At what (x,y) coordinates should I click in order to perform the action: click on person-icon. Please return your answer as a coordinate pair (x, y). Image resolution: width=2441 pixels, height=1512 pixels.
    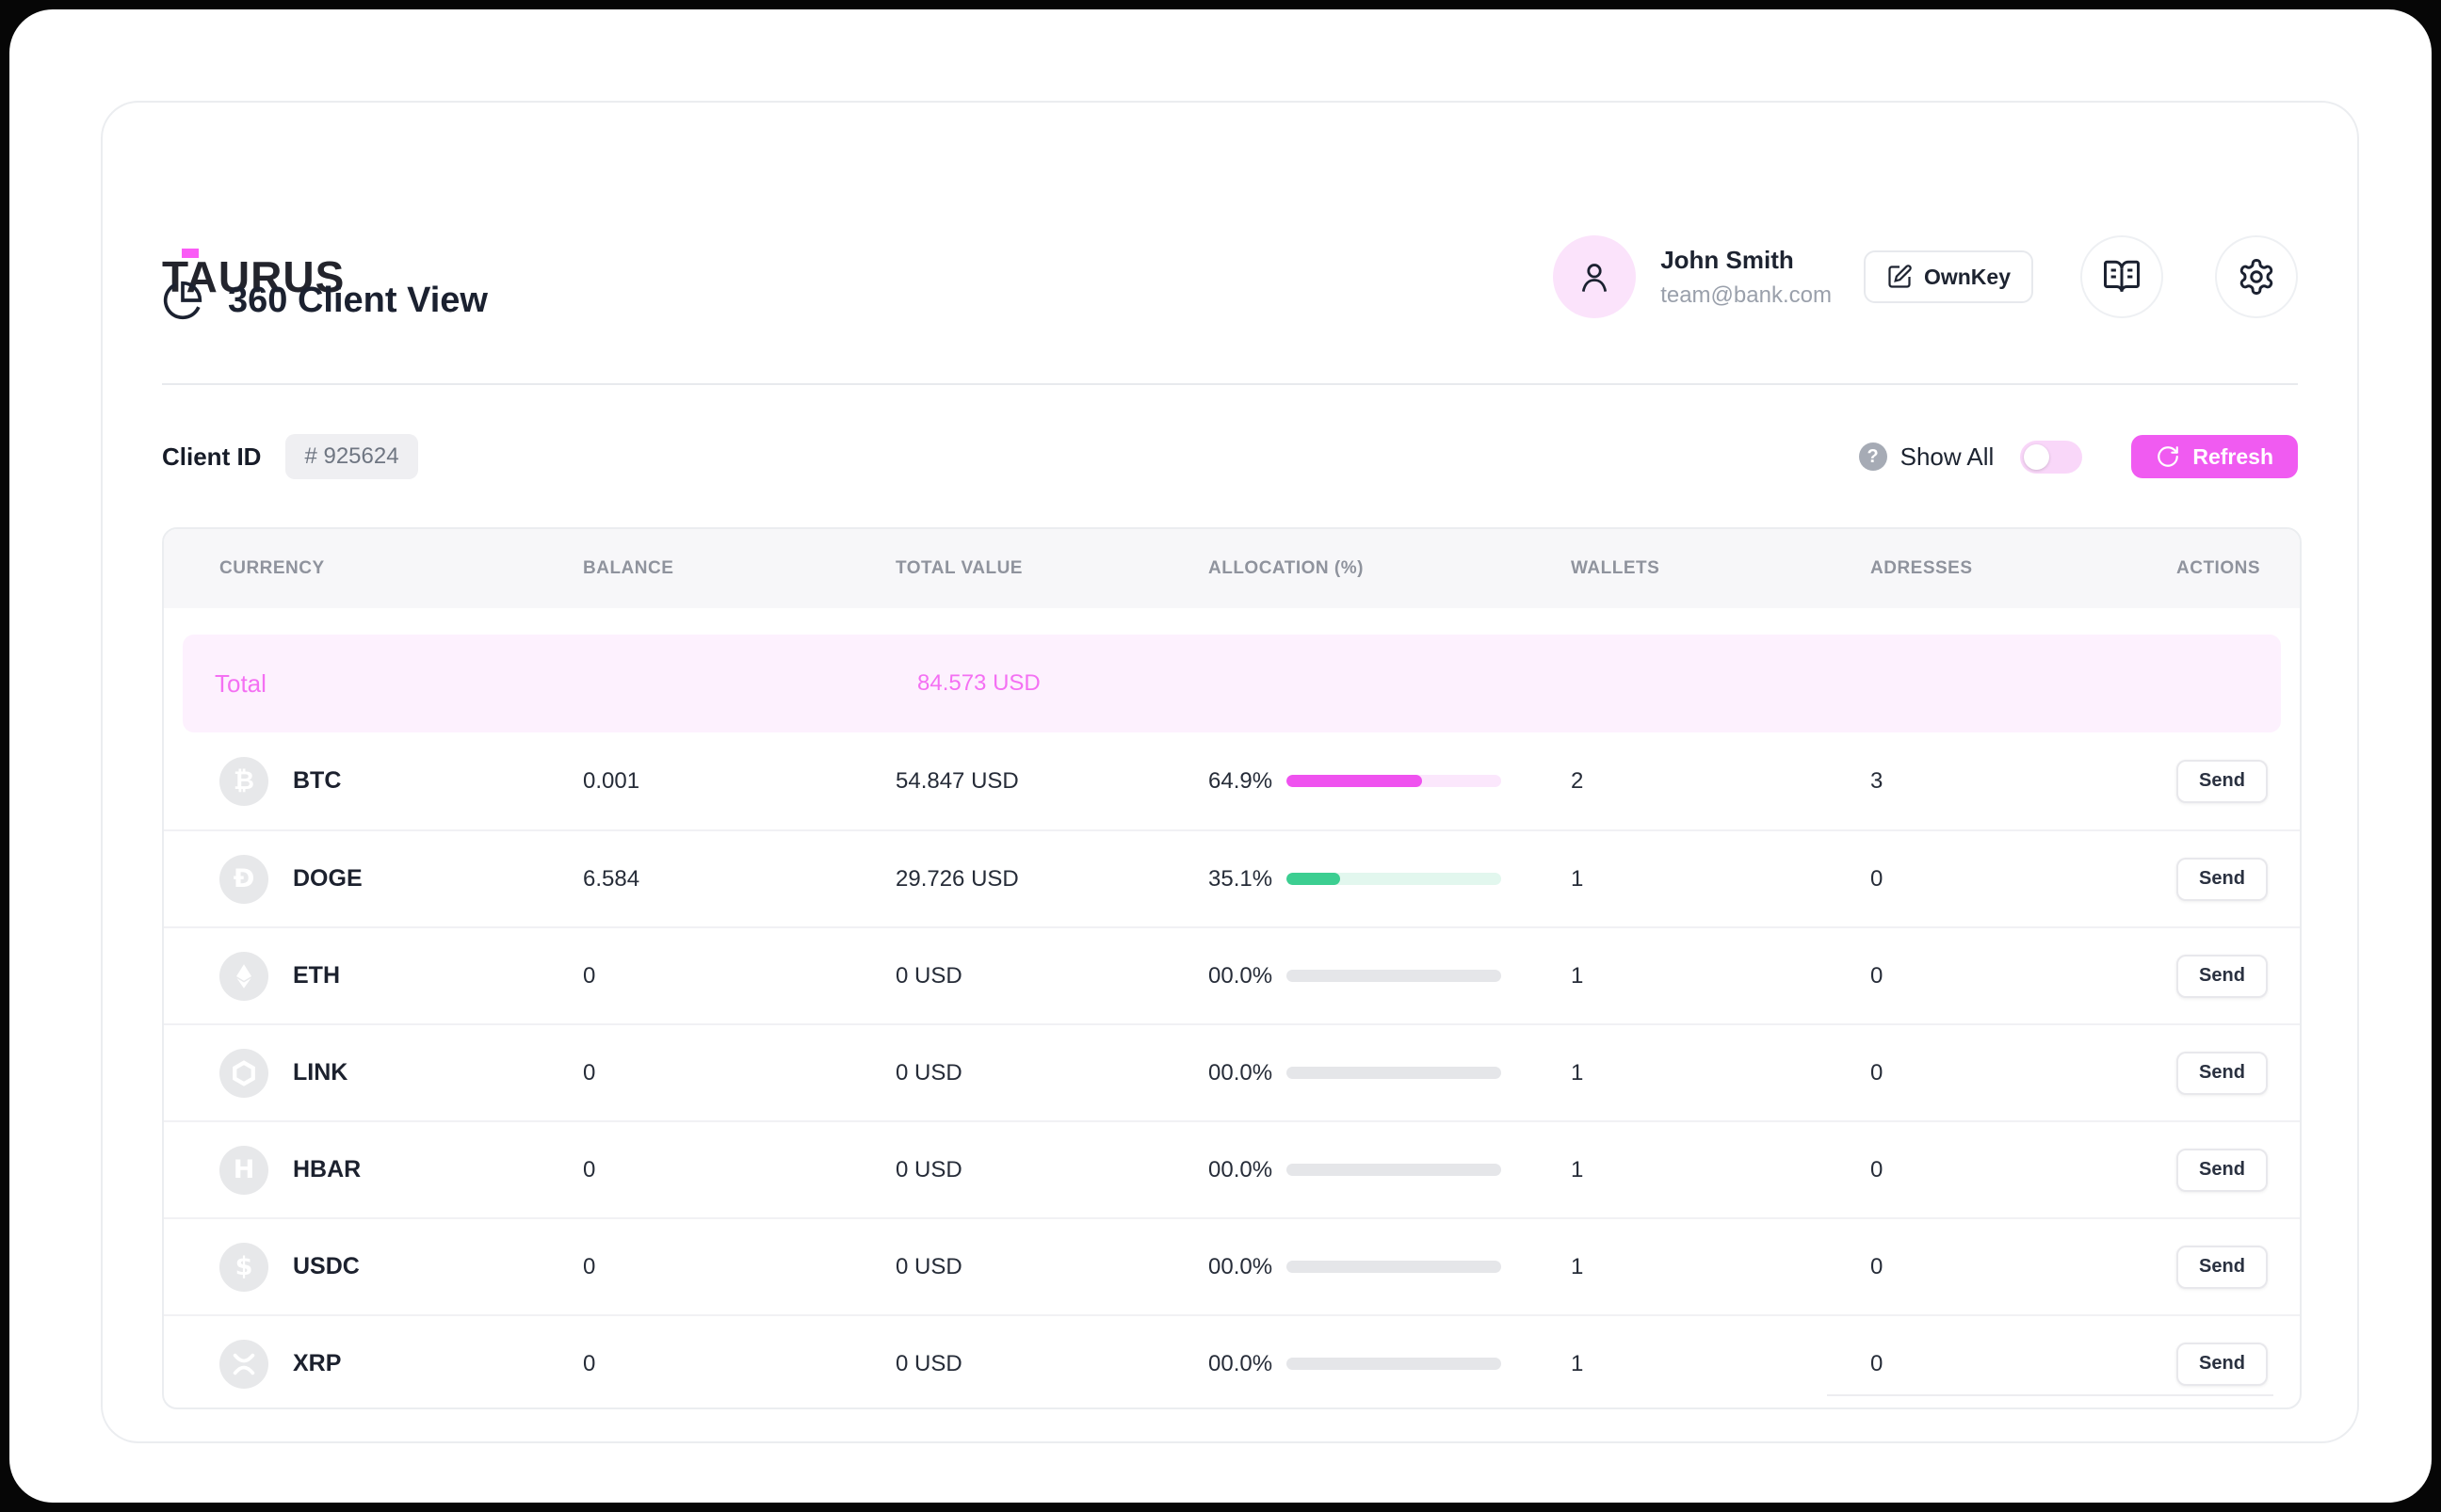
    Looking at the image, I should click on (1595, 277).